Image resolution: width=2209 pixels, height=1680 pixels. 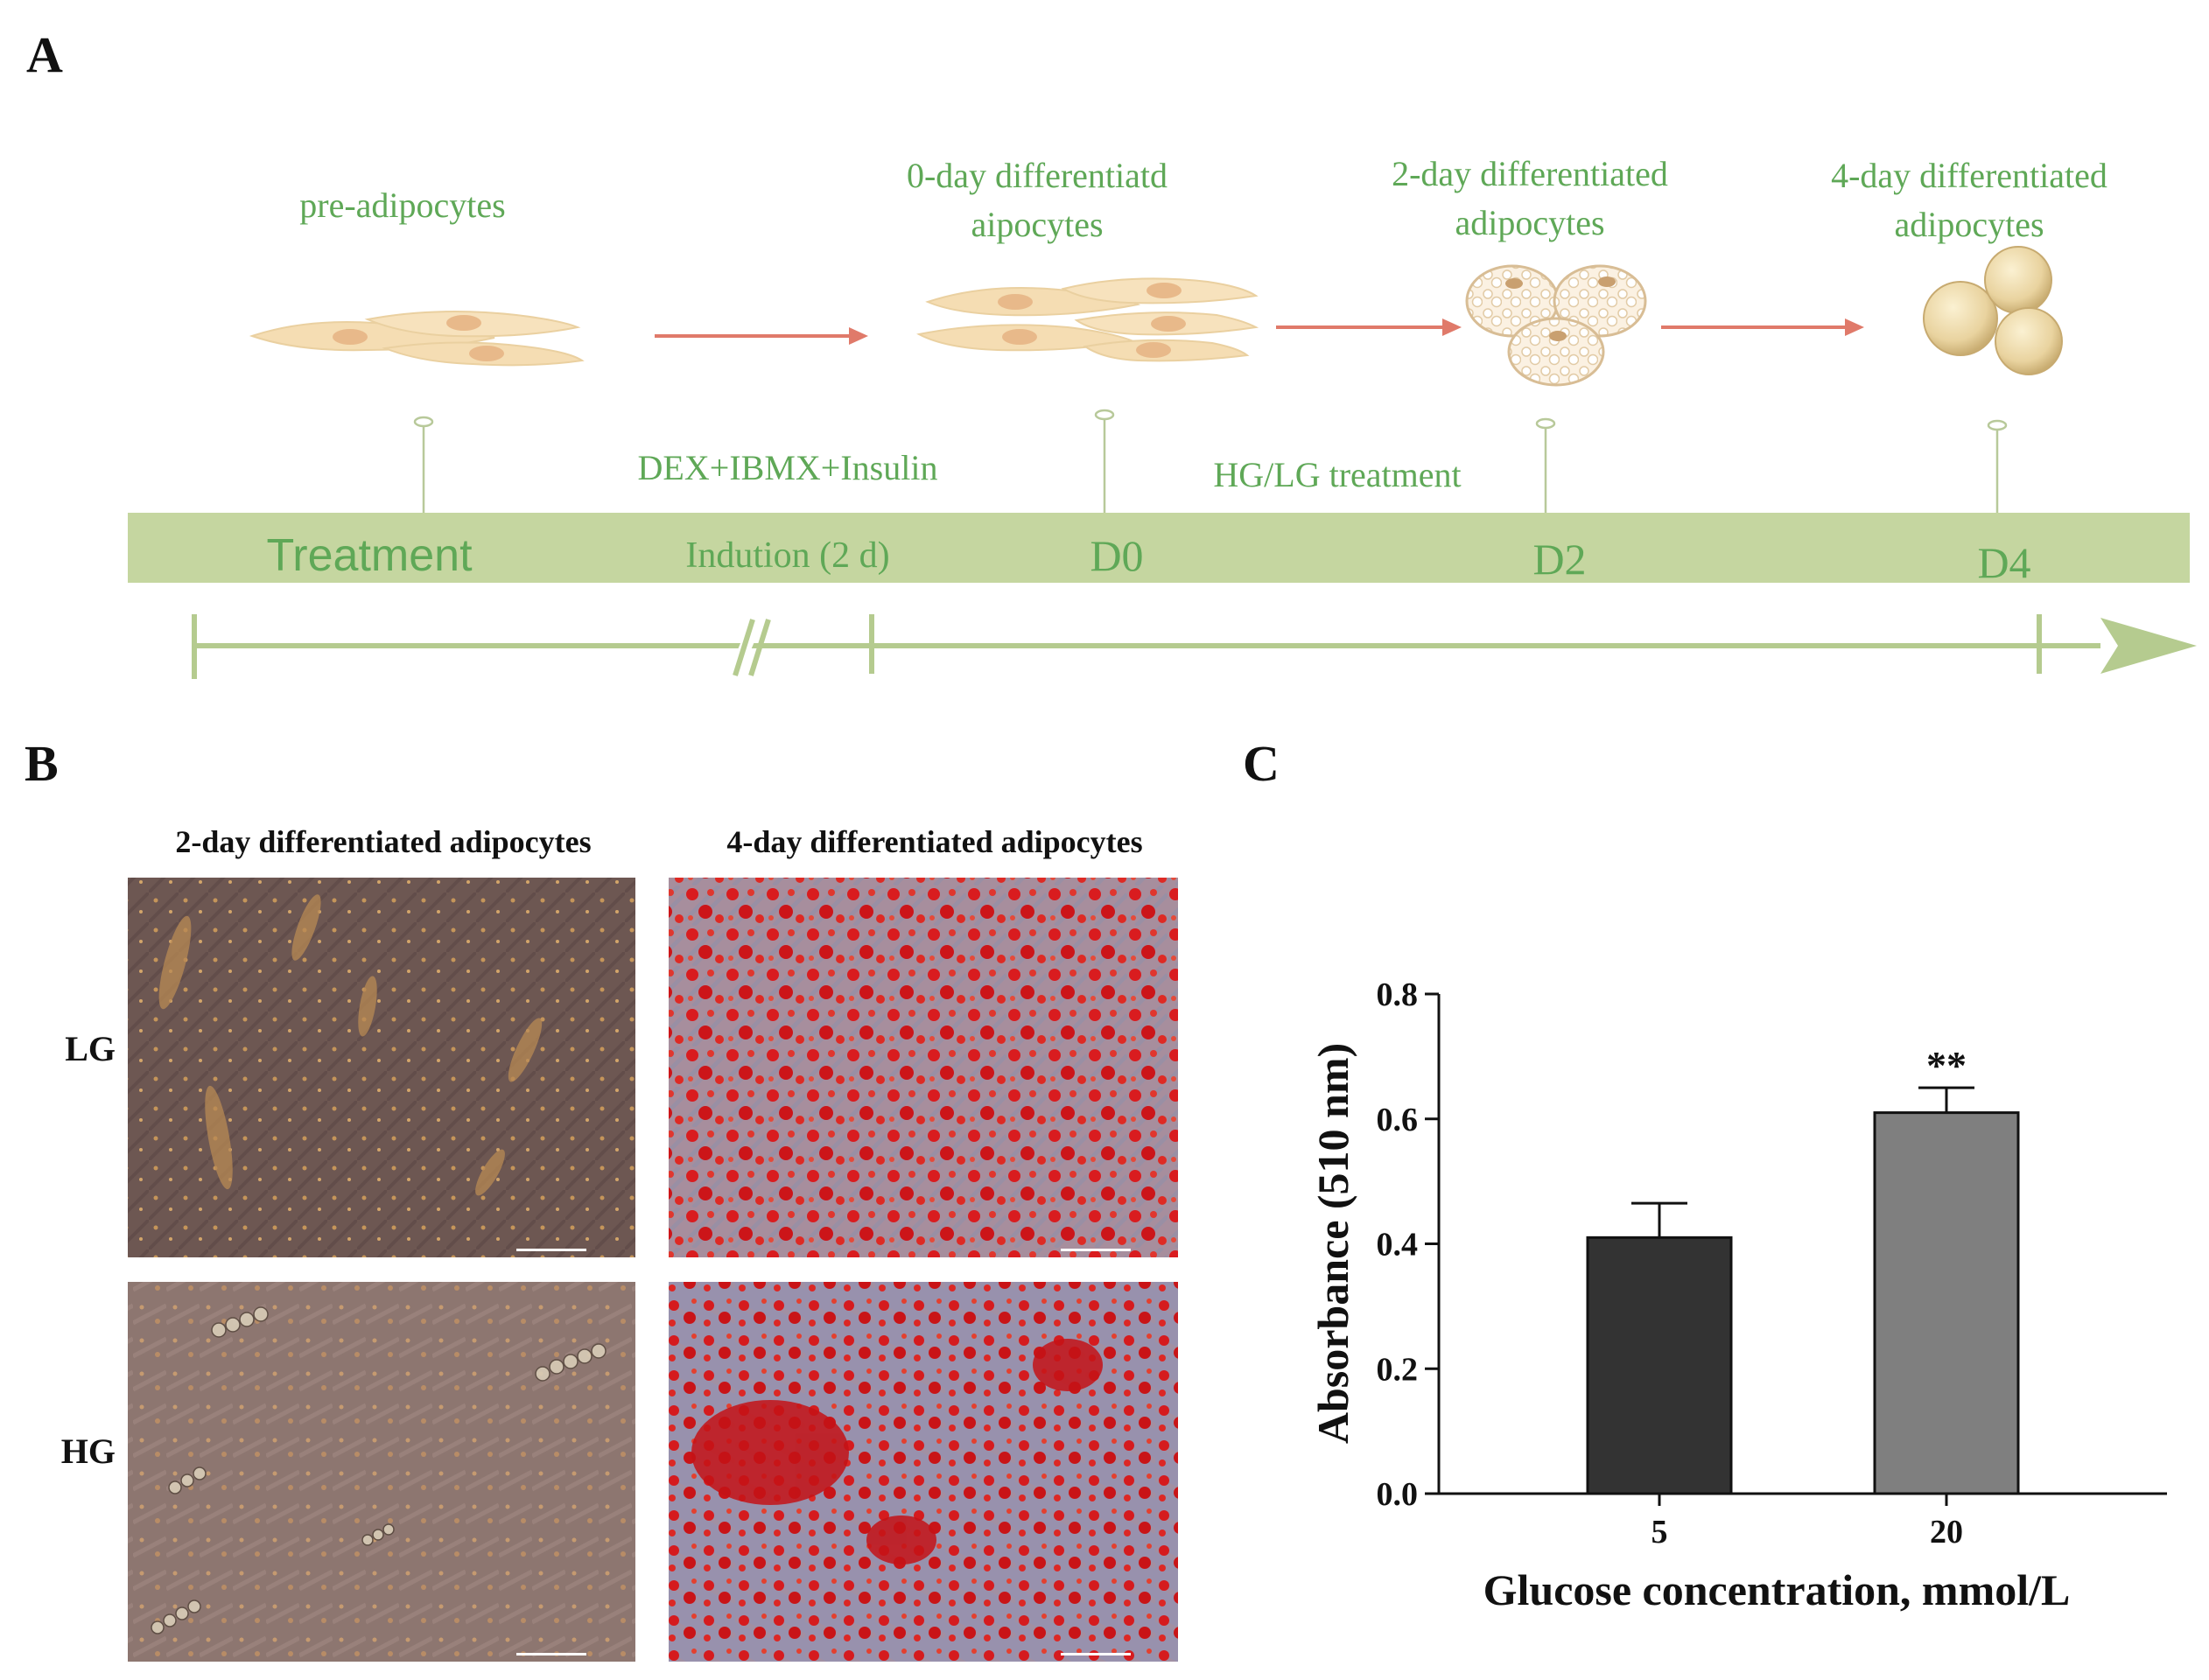 I want to click on d2-adipocyte-cells-illustration, so click(x=1556, y=325).